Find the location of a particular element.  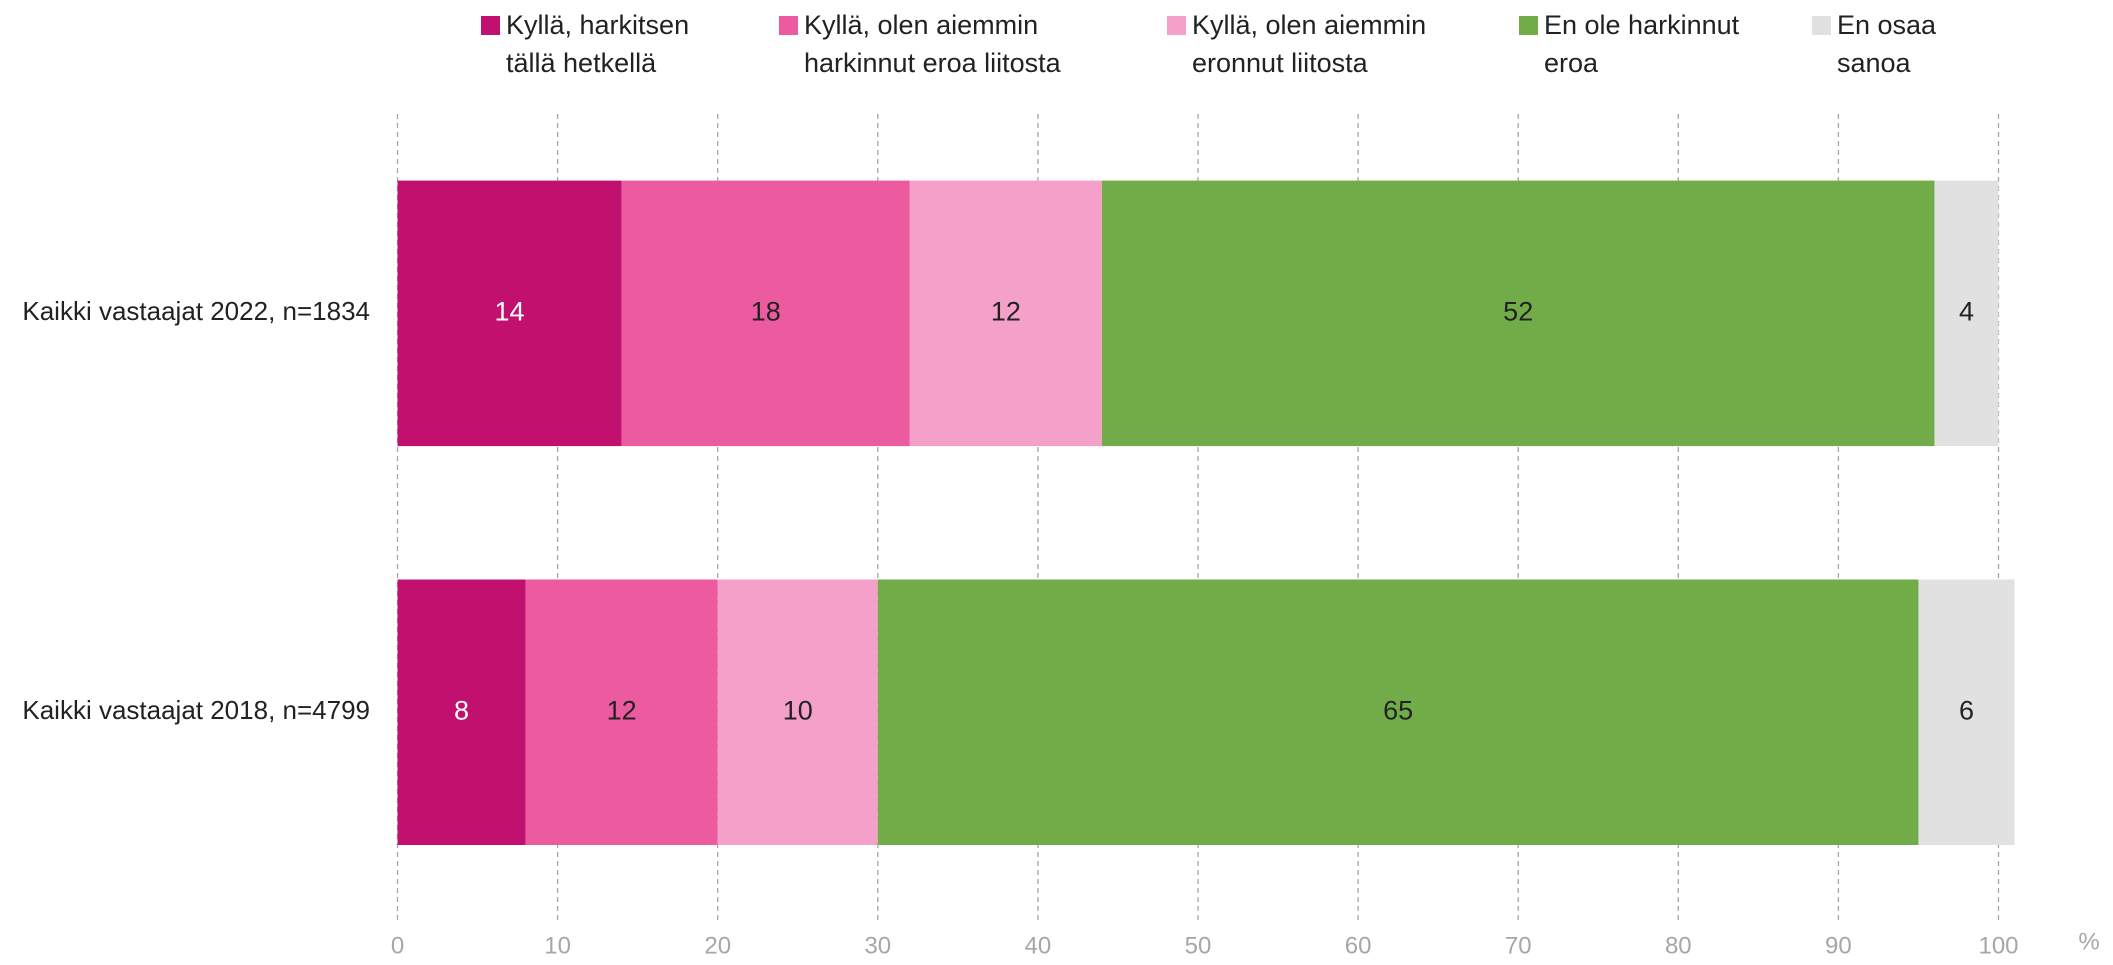

data-label: 4 is located at coordinates (1966, 311).